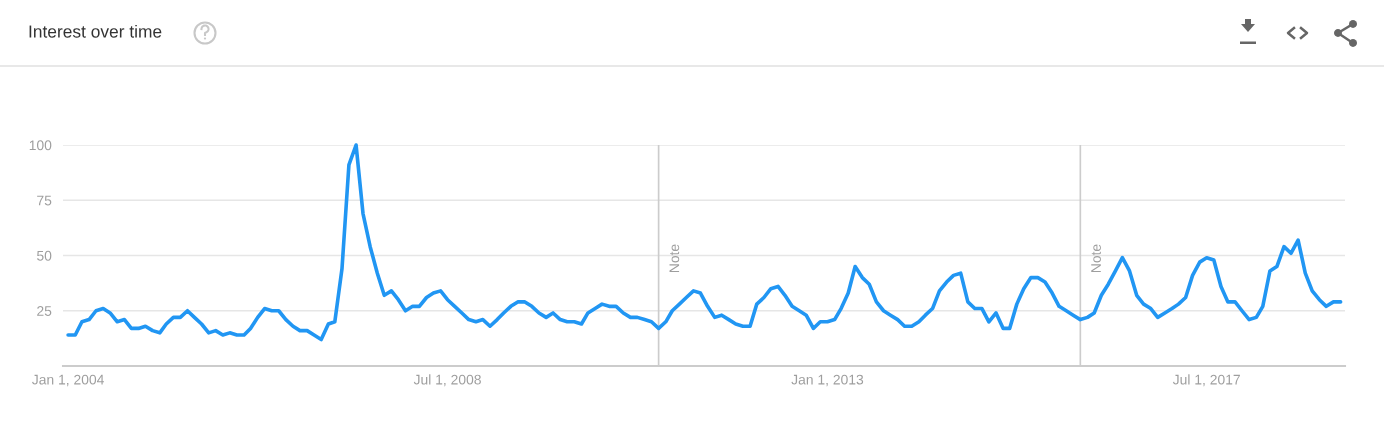  Describe the element at coordinates (44, 255) in the screenshot. I see `y-tick-label: 50` at that location.